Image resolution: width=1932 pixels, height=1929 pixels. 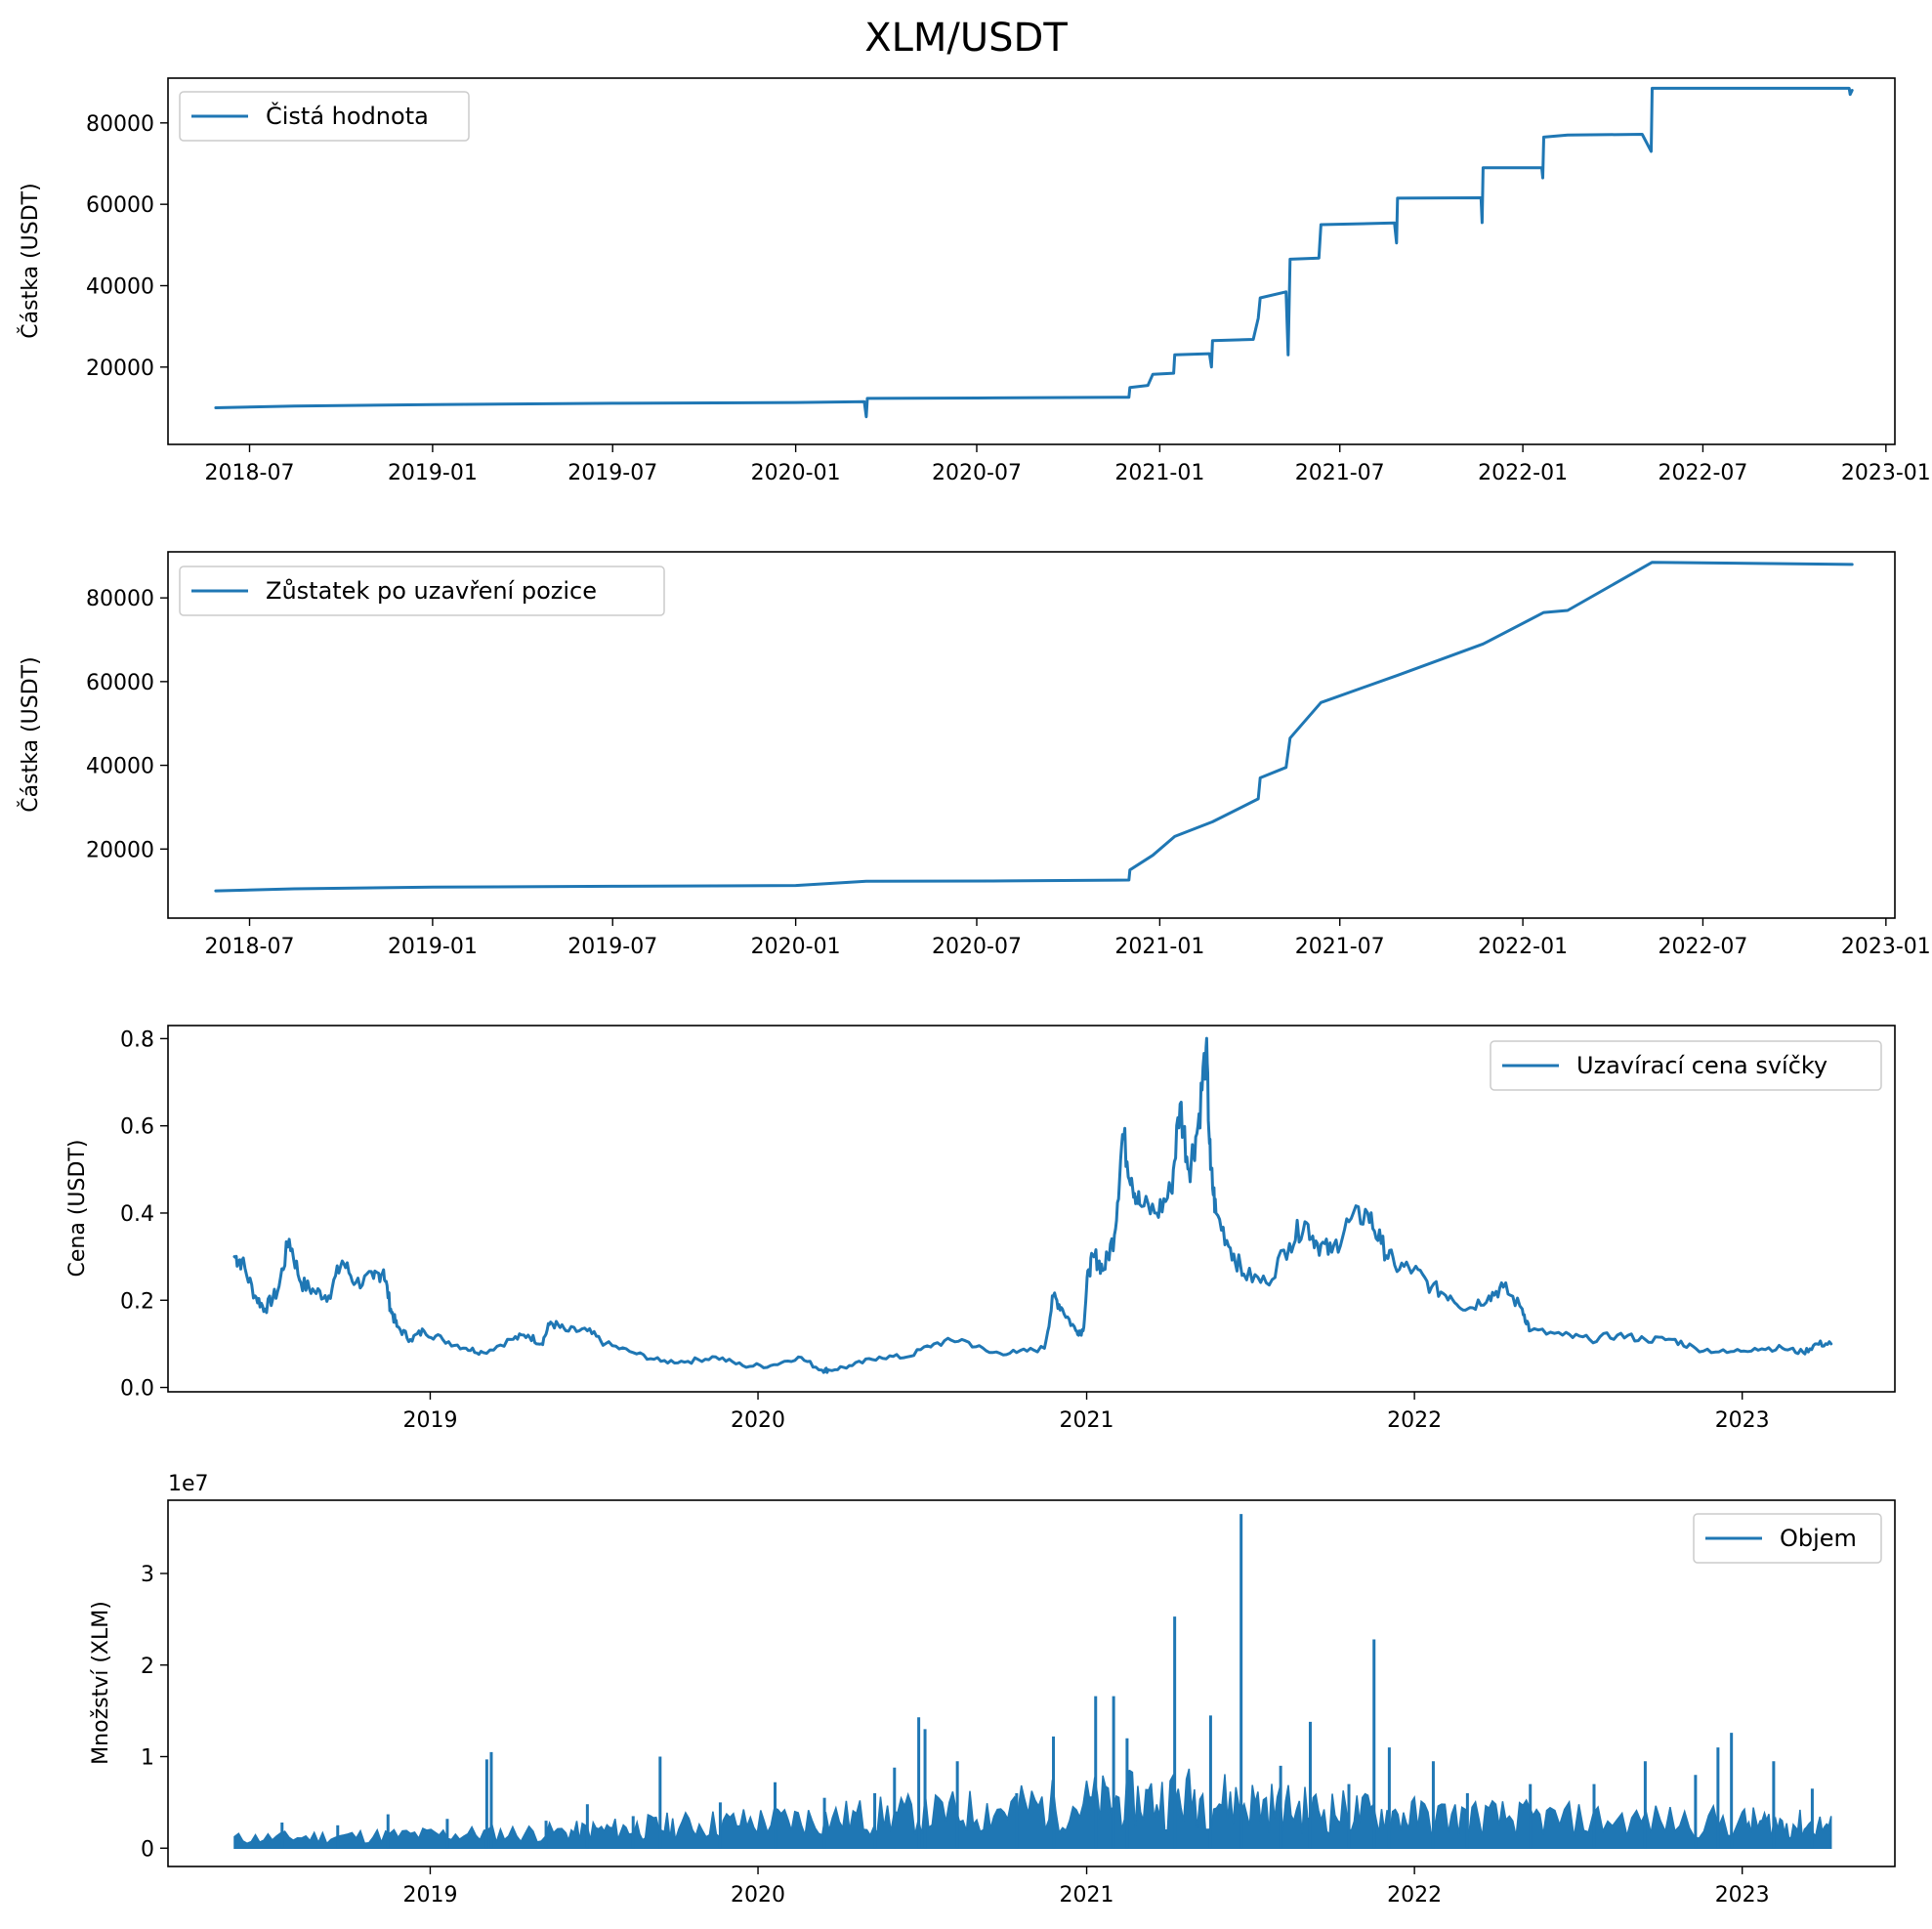 What do you see at coordinates (147, 1759) in the screenshot?
I see `ytick-label-1: 1` at bounding box center [147, 1759].